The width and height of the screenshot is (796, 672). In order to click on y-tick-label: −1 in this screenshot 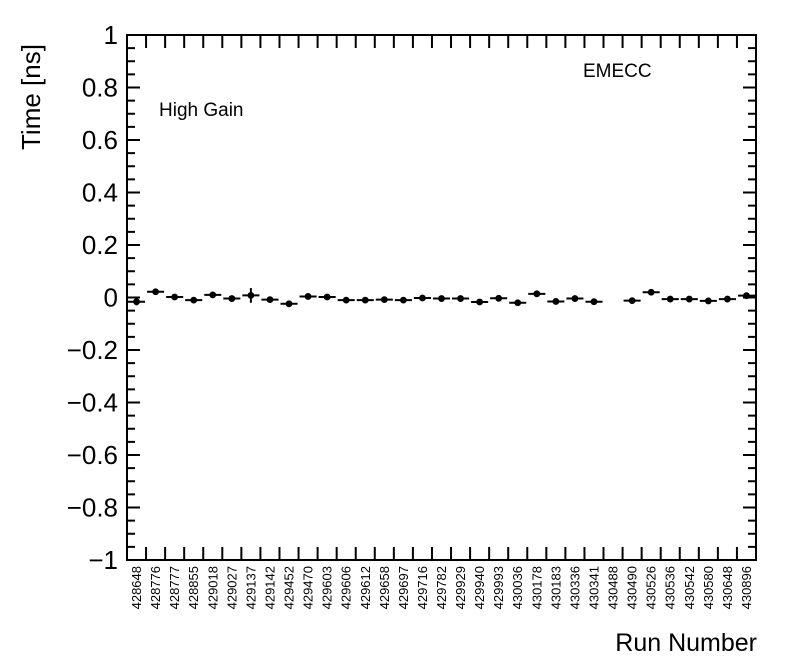, I will do `click(103, 560)`.